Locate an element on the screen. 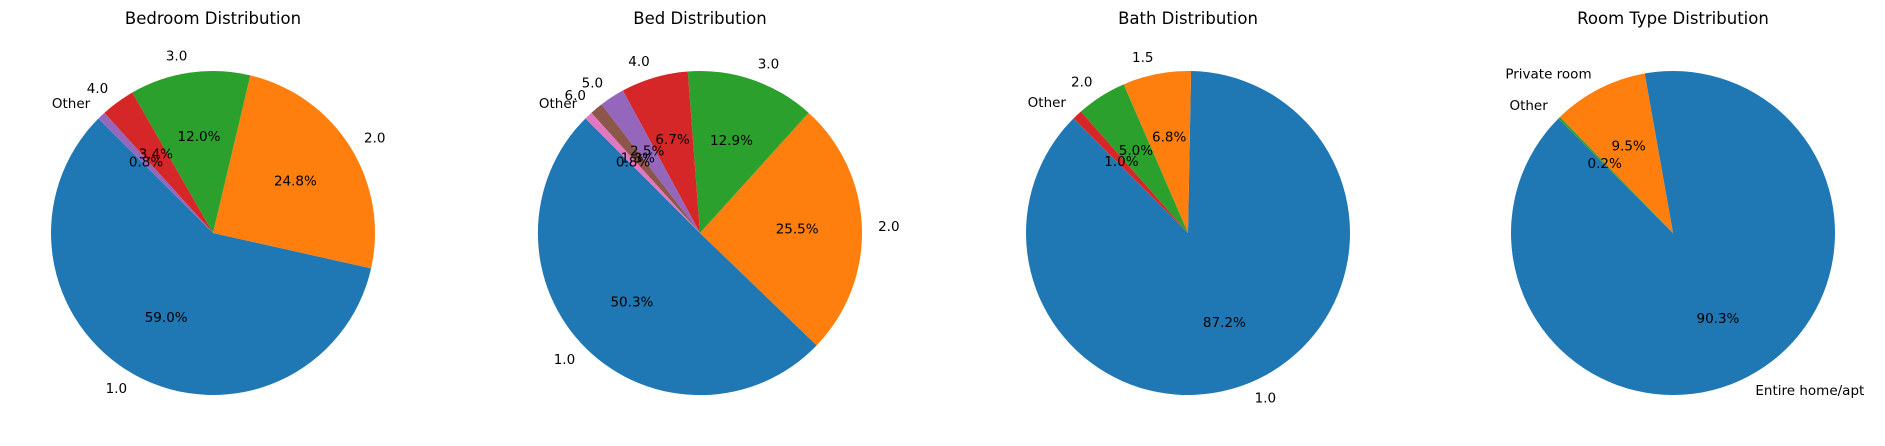  chart-title: Bed Distribution is located at coordinates (699, 18).